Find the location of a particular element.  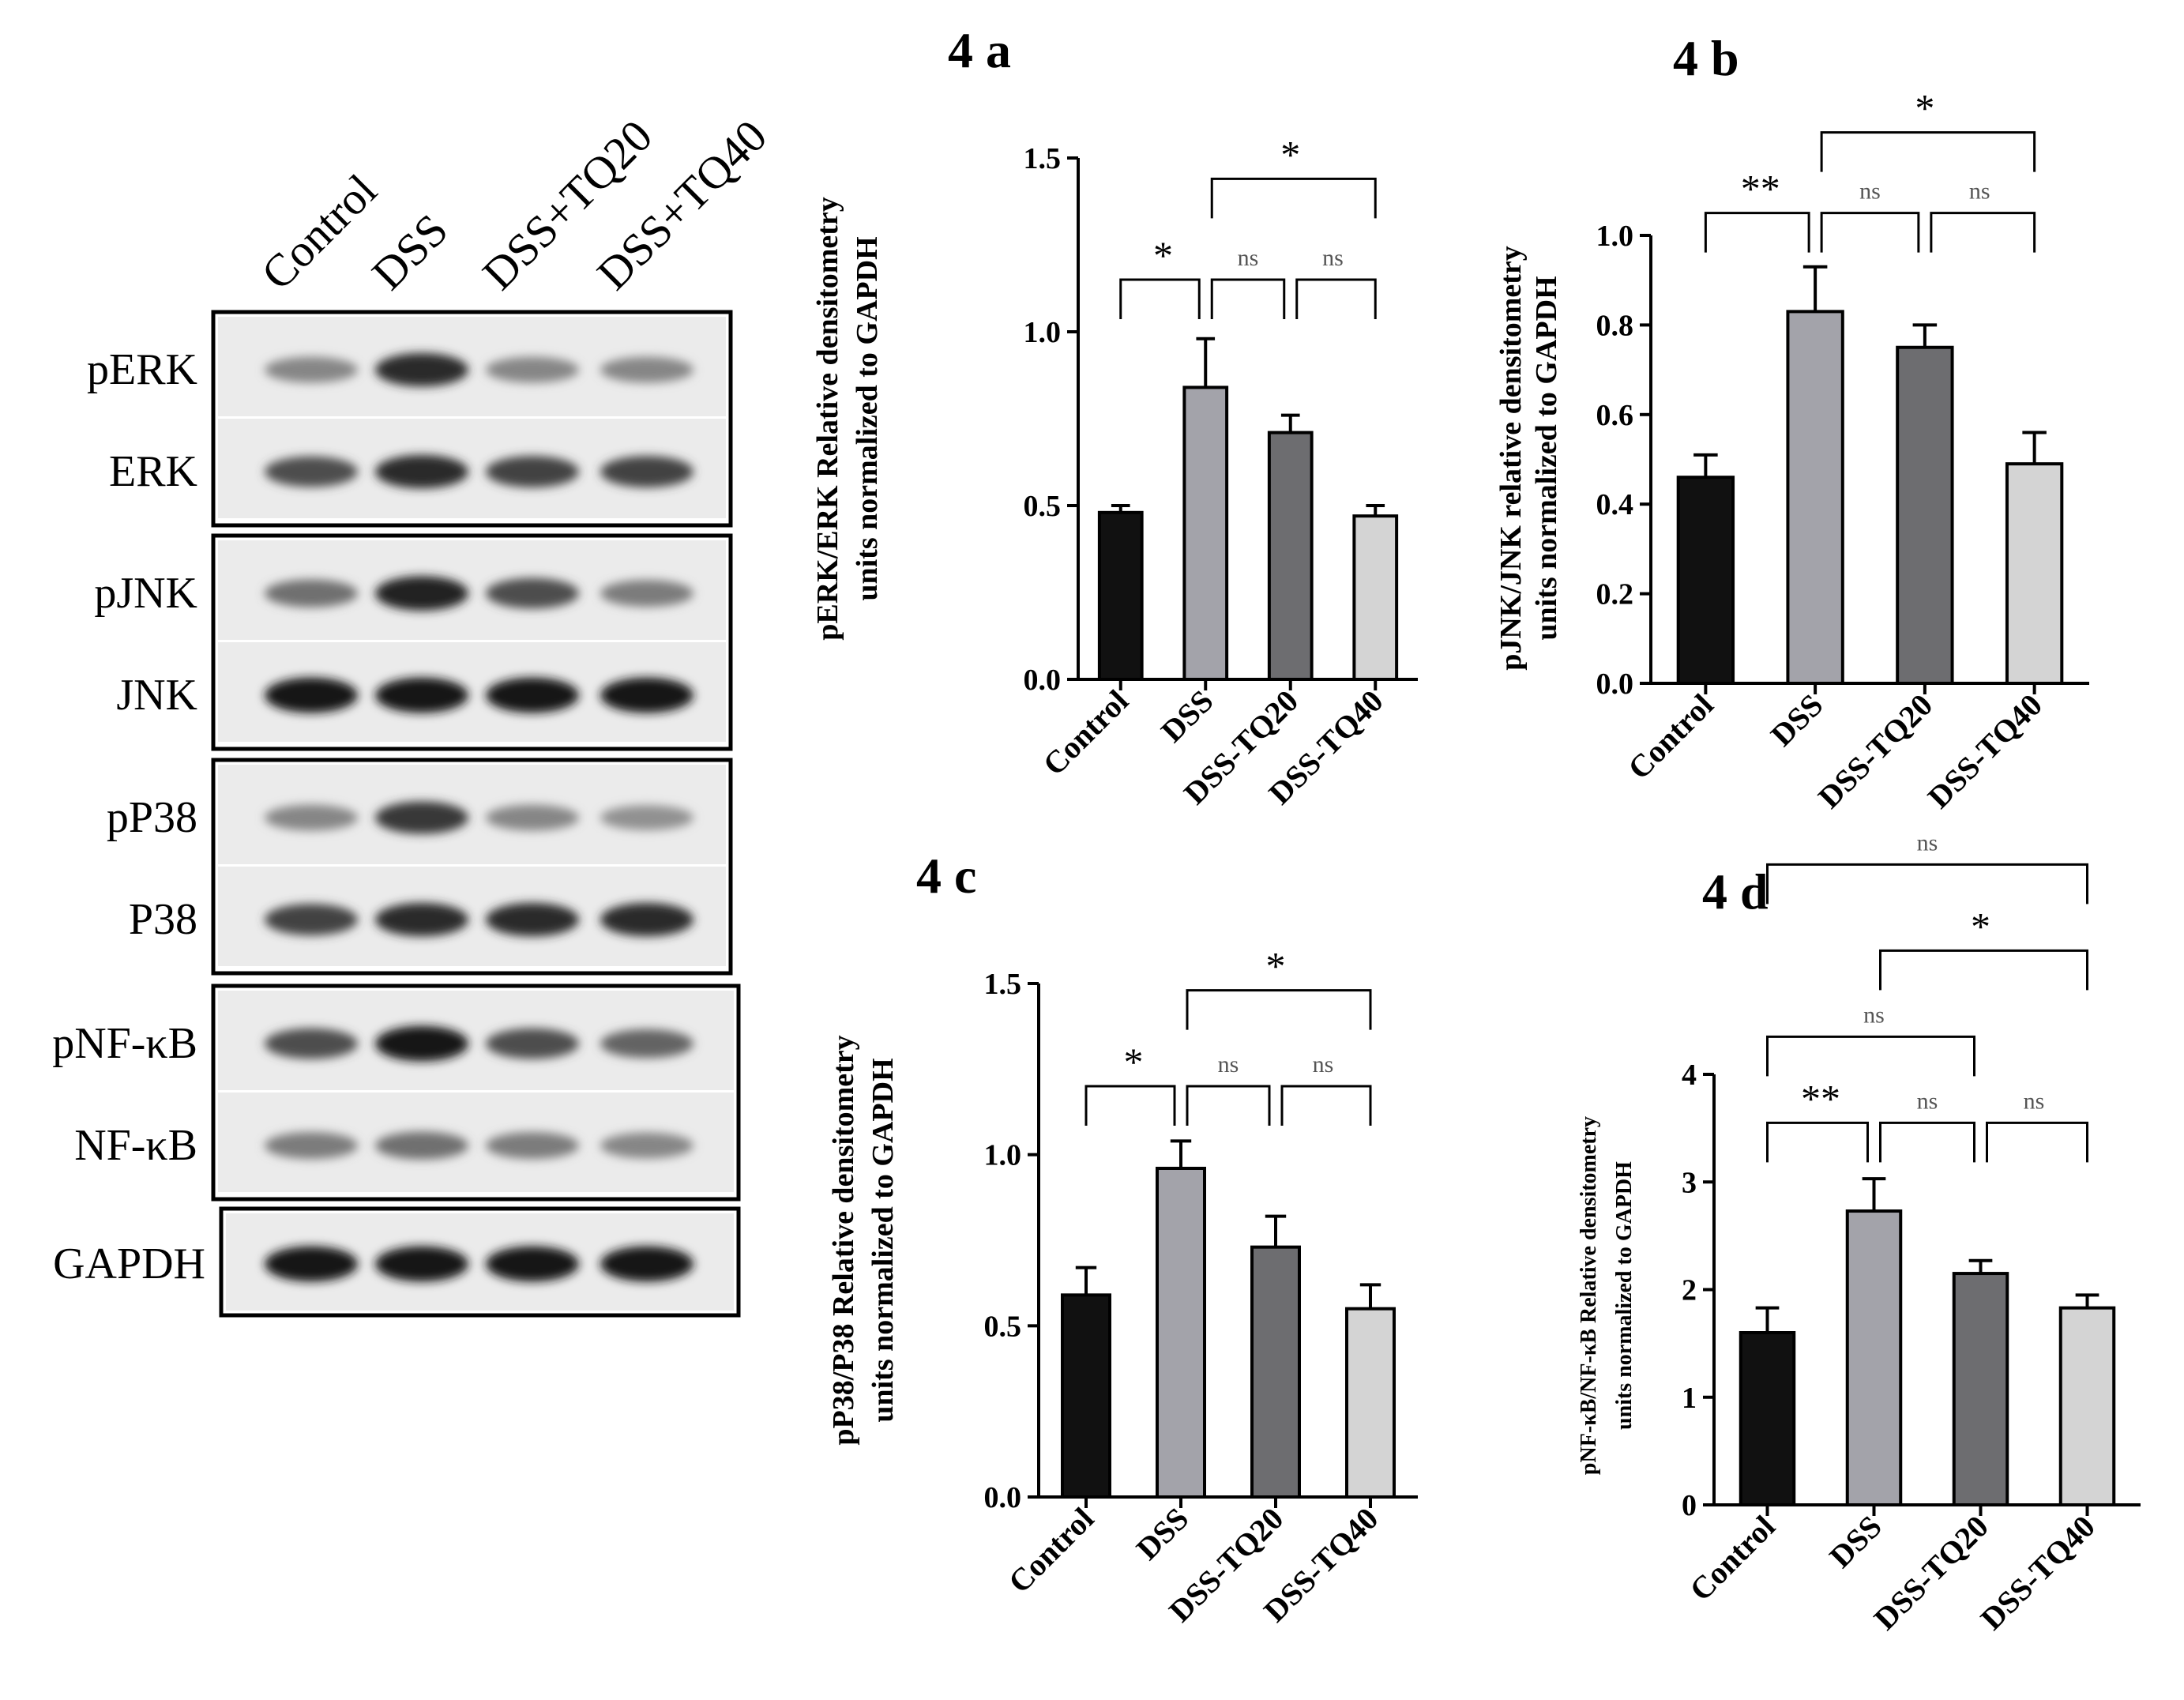

y-tick-label: 0.5 is located at coordinates (1043, 506).